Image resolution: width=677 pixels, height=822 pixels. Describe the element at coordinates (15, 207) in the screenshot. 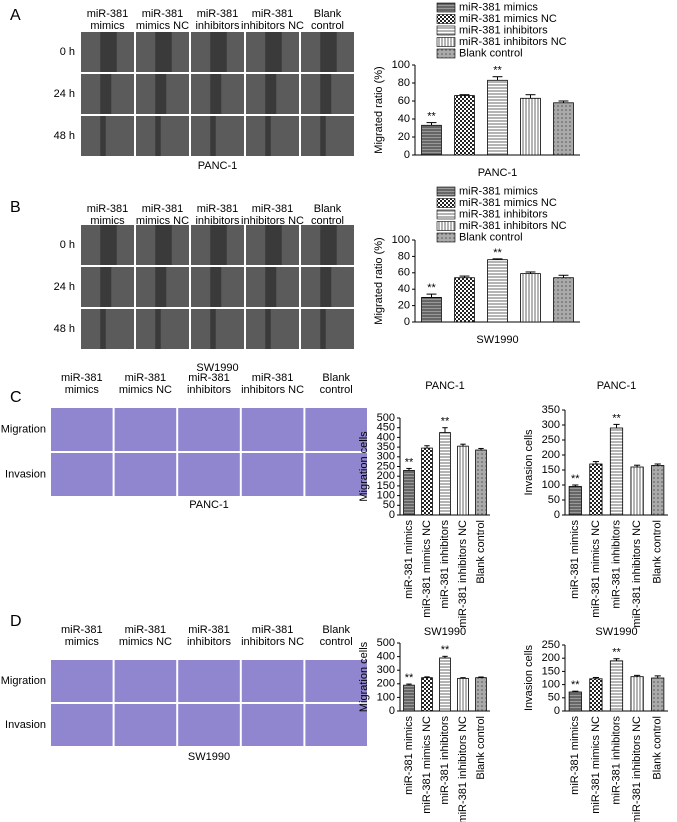

I see `panel-letter: B` at that location.